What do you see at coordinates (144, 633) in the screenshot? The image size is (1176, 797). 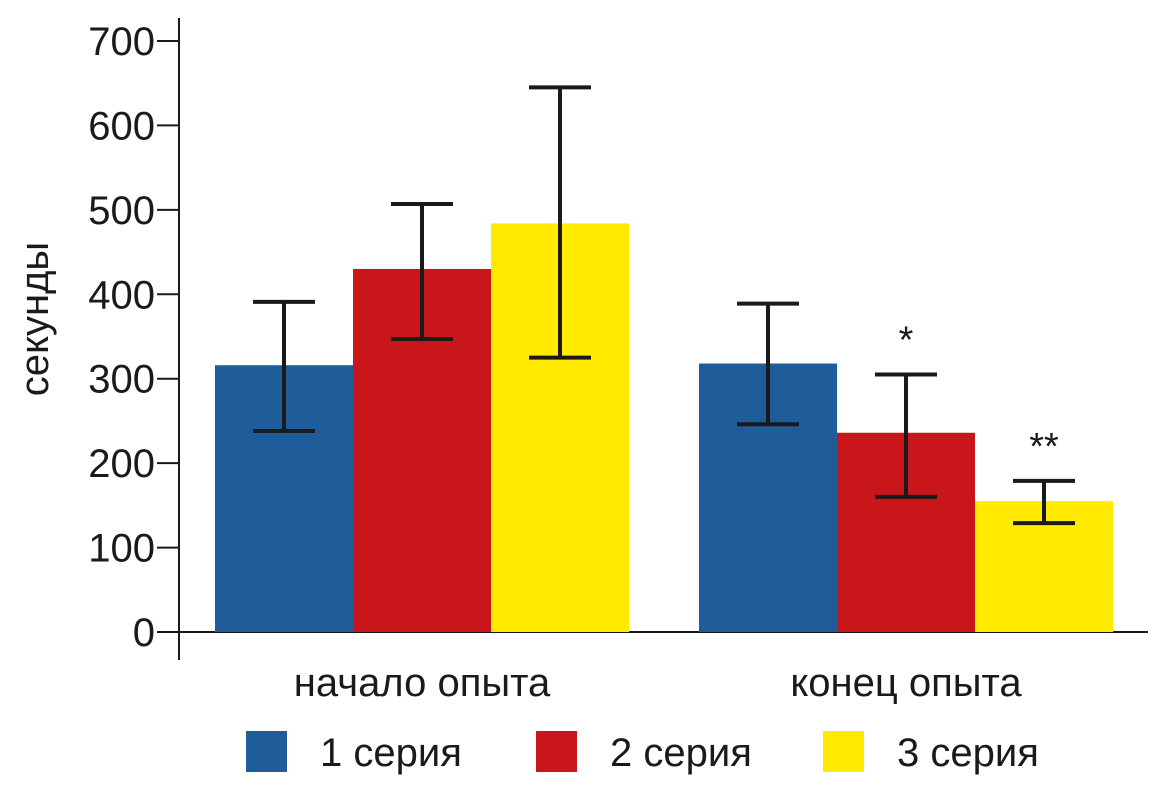 I see `y-tick-label: 0` at bounding box center [144, 633].